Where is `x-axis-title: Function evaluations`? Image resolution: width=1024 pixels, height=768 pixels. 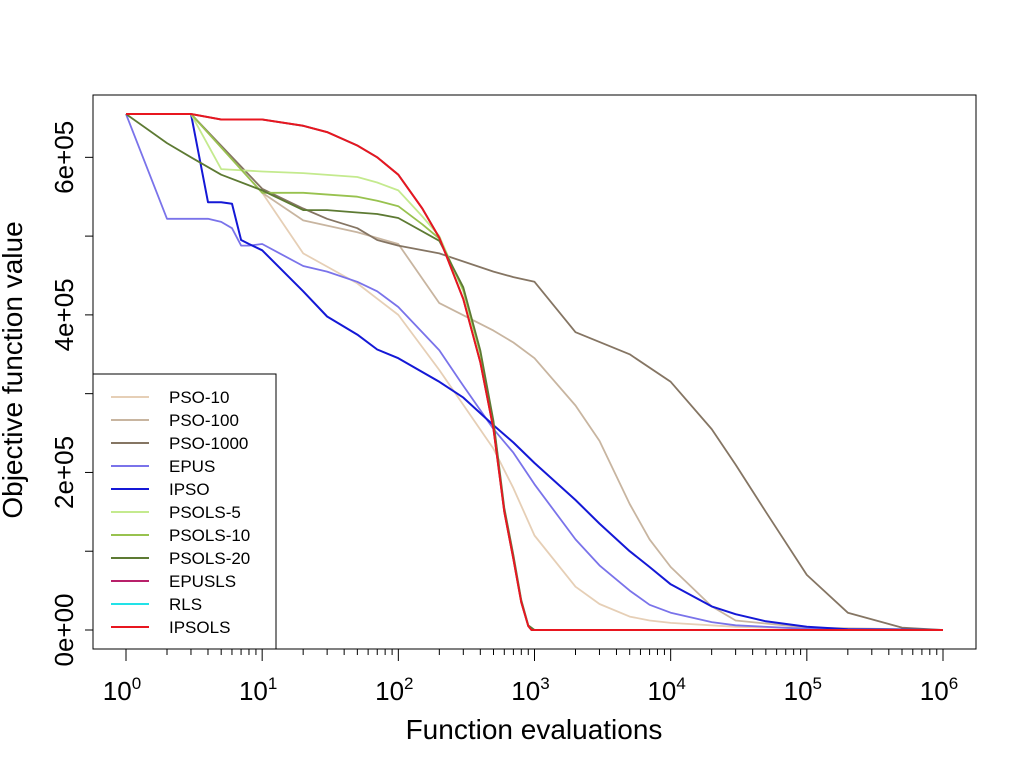
x-axis-title: Function evaluations is located at coordinates (534, 729).